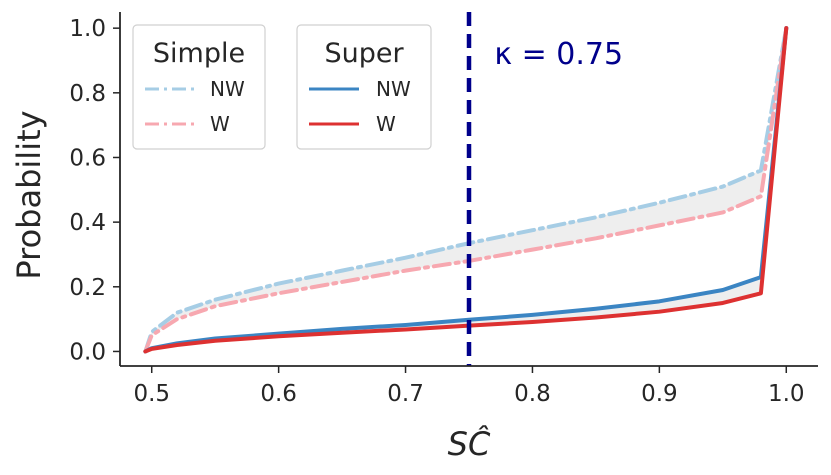 This screenshot has height=475, width=831. Describe the element at coordinates (87, 288) in the screenshot. I see `y-tick-label: 0.2` at that location.